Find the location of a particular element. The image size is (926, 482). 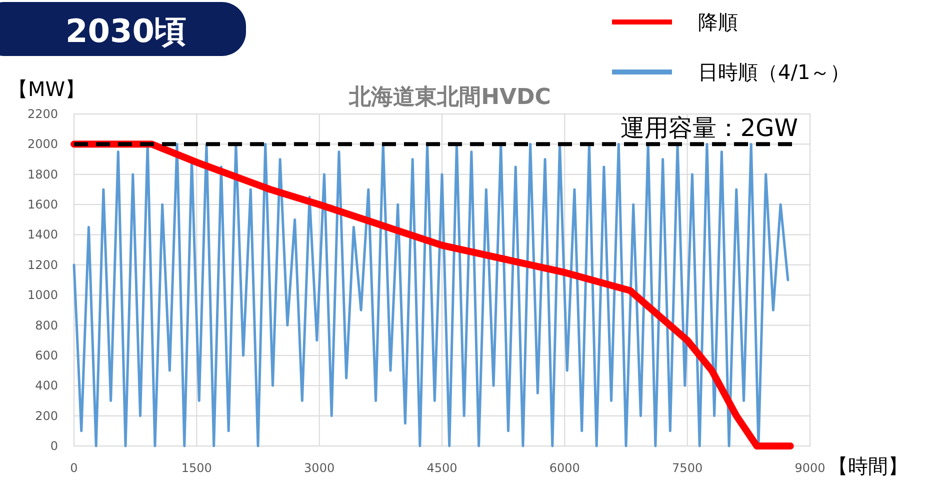

x-tick-label: 7500 is located at coordinates (687, 468).